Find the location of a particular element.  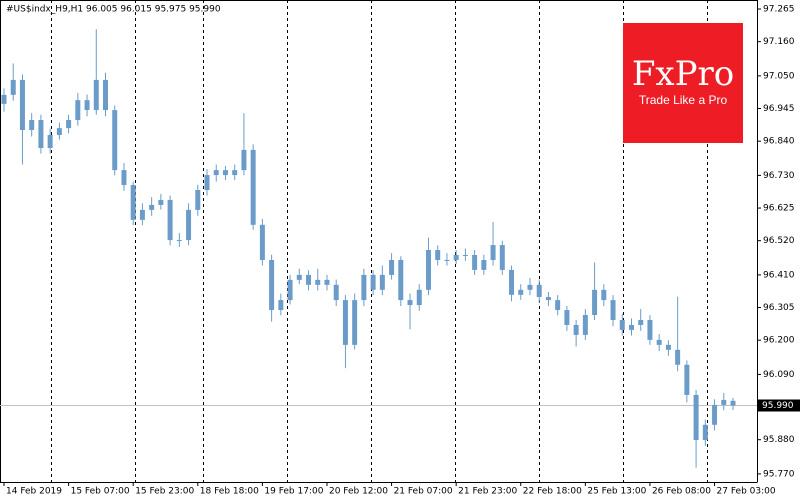

x-tick-label: 14 Feb 2019 is located at coordinates (34, 492).